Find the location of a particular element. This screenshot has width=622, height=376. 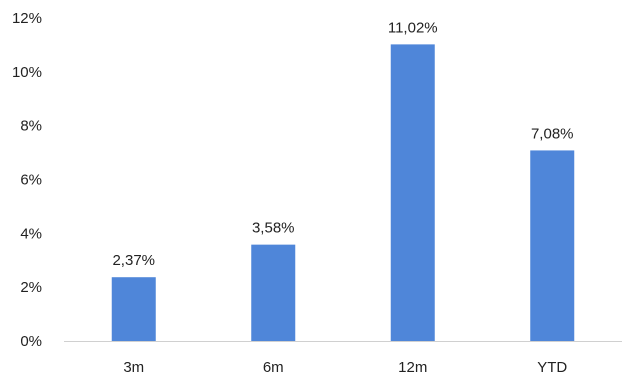

y-tick-label: 0% is located at coordinates (31, 341).